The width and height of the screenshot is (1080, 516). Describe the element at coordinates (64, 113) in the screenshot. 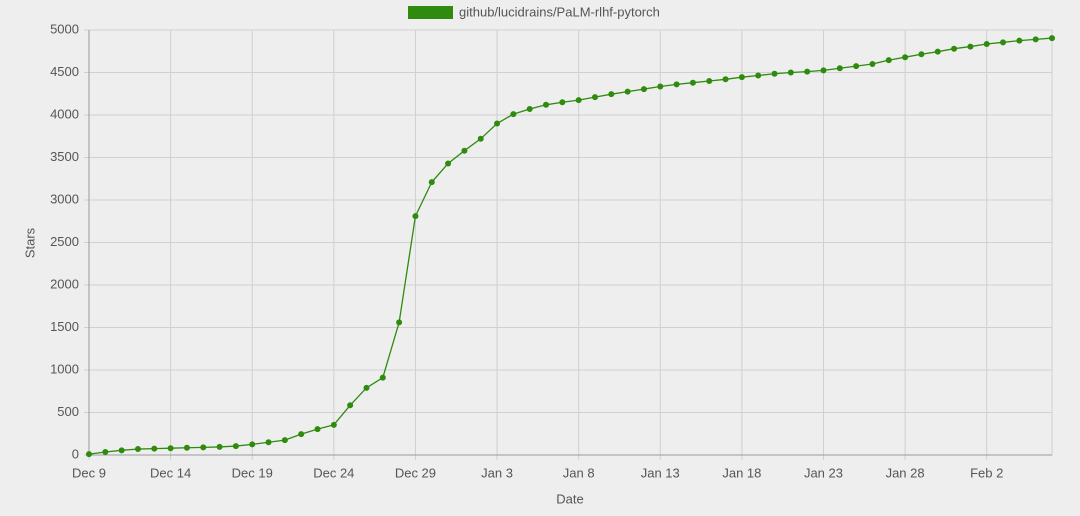

I see `y-tick-label: 4000` at that location.